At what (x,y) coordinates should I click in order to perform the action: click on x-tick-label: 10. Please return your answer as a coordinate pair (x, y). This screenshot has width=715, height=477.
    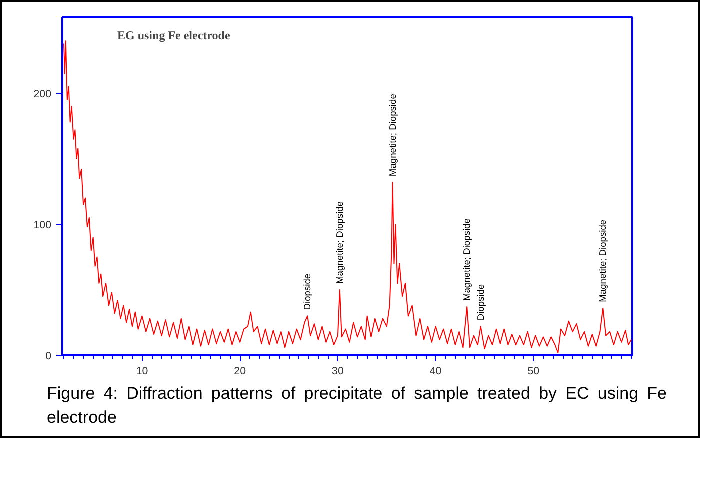
    Looking at the image, I should click on (142, 372).